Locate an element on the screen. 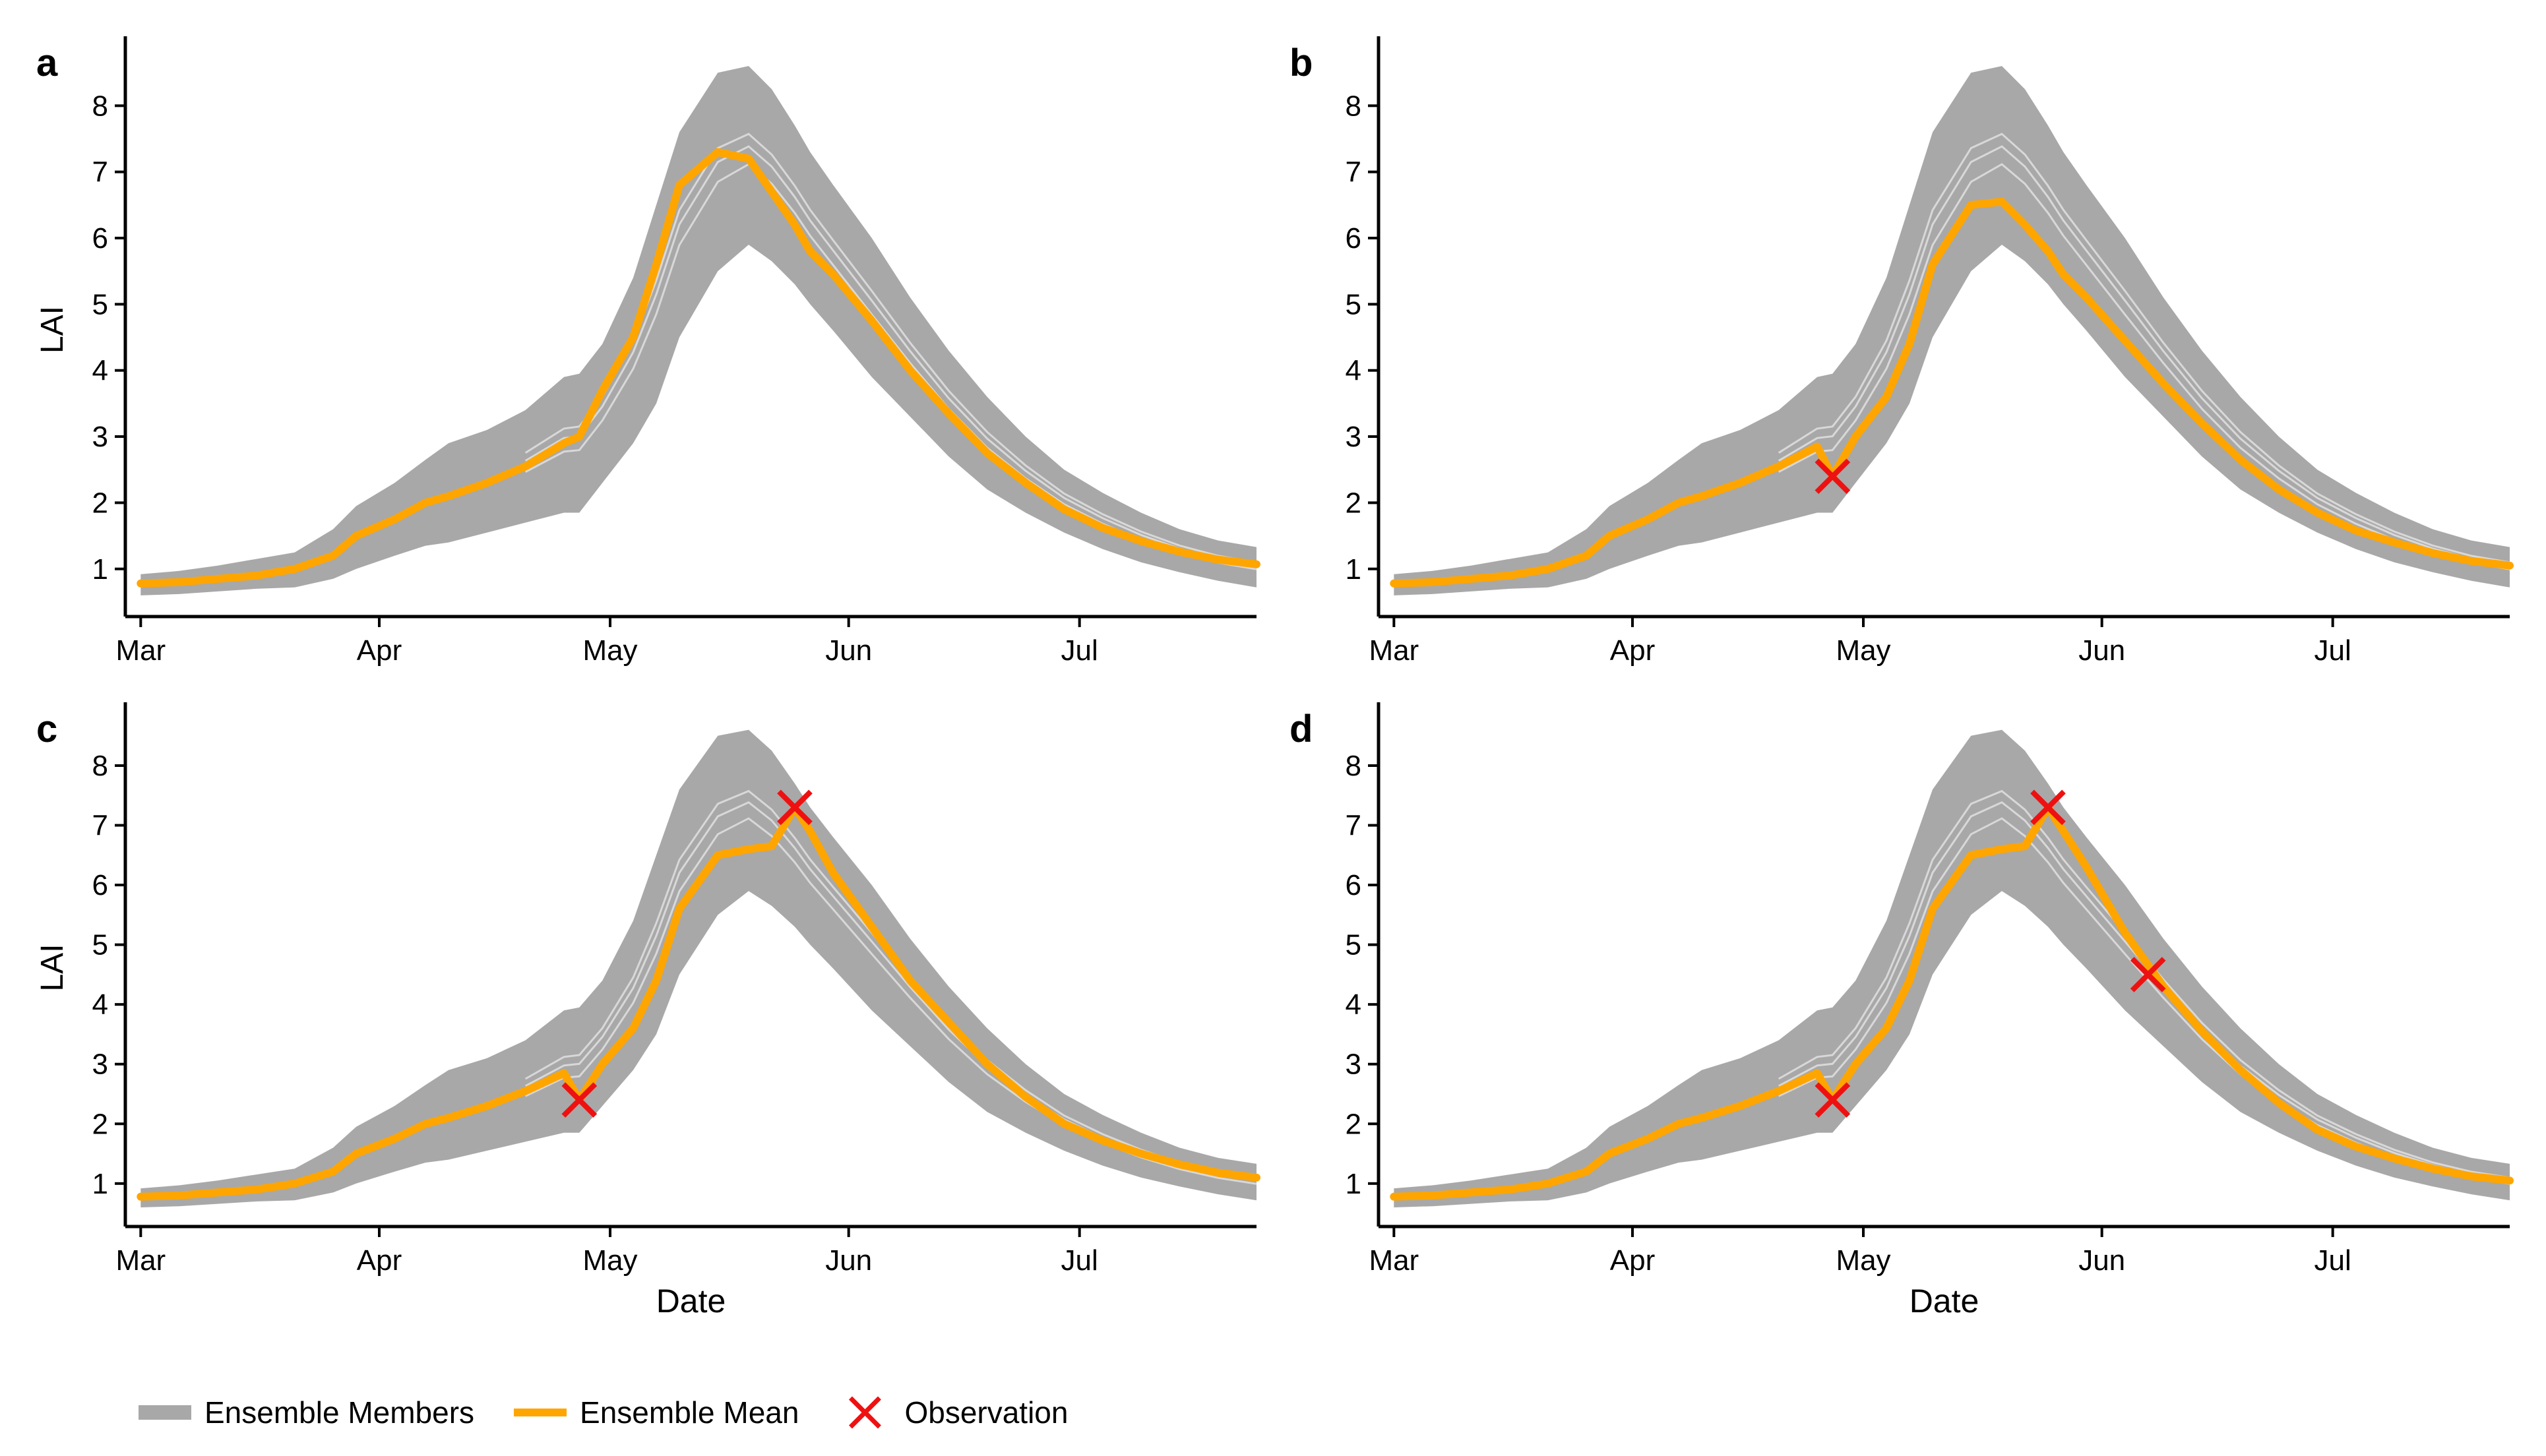  legend-label: Observation is located at coordinates (986, 1412).